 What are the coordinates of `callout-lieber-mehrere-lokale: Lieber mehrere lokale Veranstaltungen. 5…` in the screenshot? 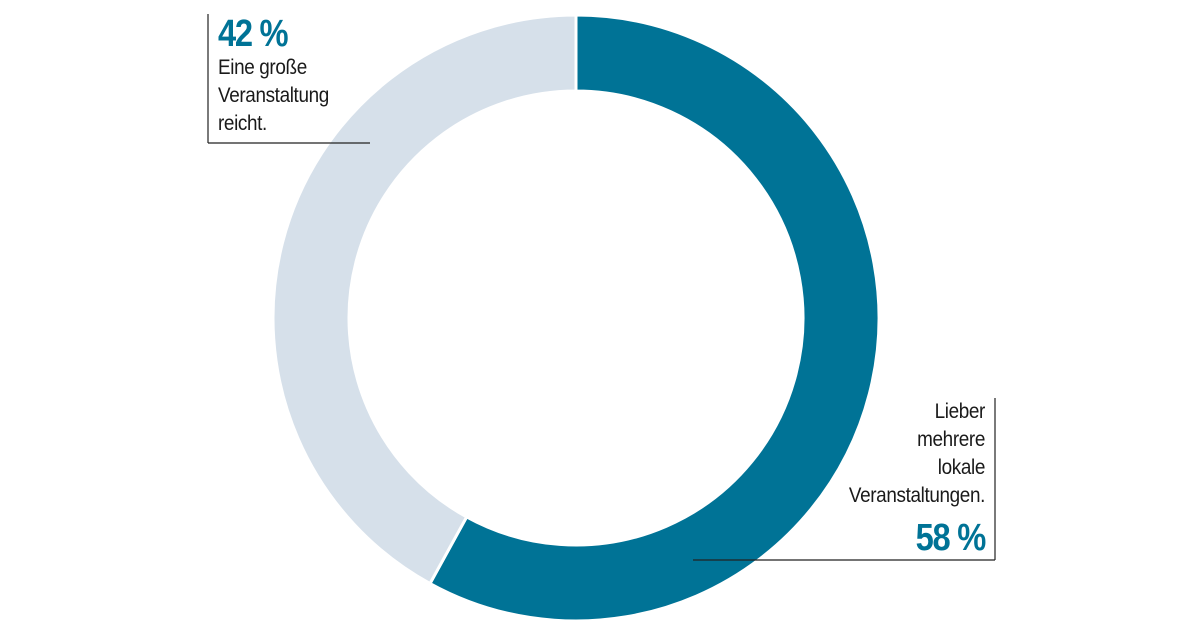 It's located at (866, 478).